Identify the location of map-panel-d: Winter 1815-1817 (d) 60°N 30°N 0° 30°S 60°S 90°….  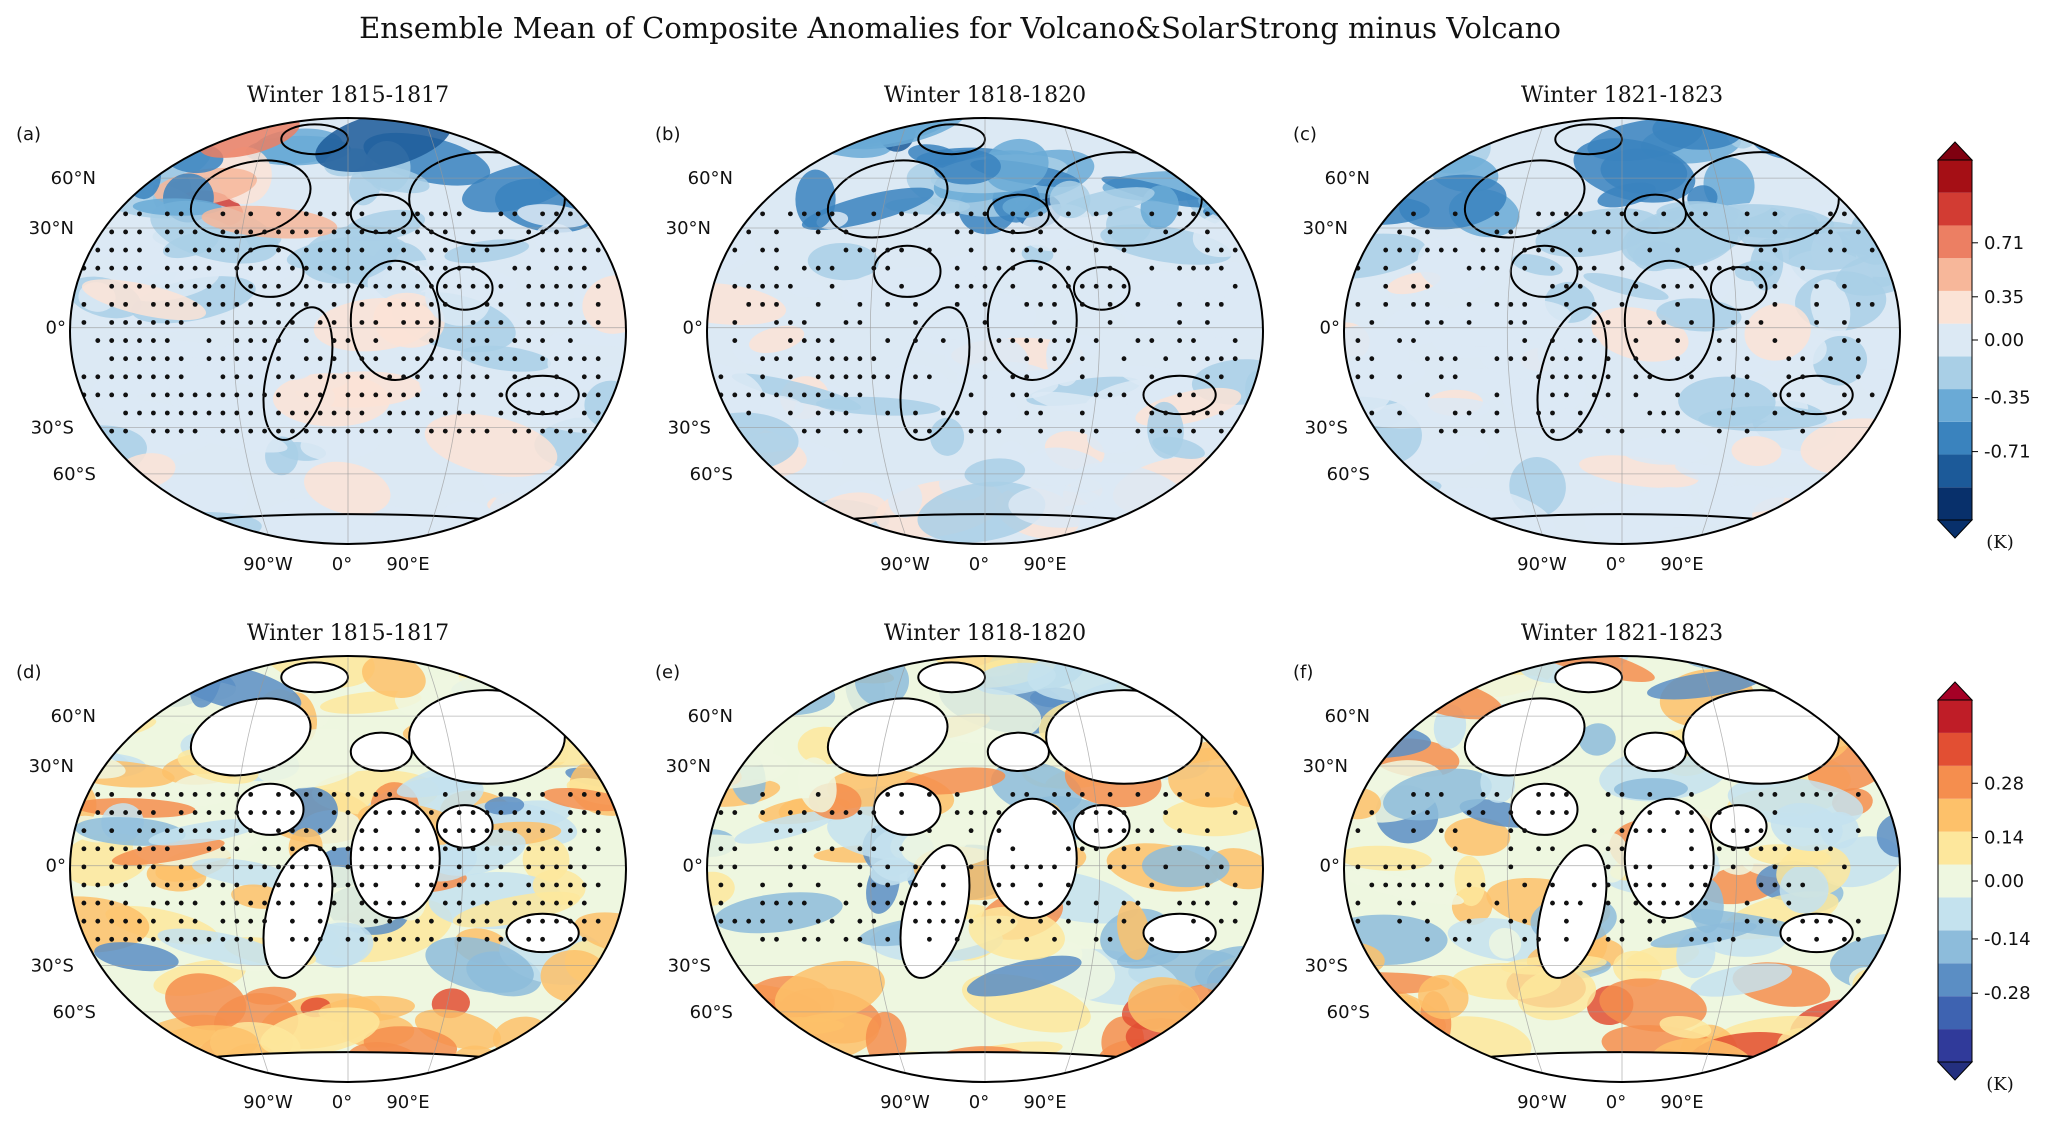
(321, 867).